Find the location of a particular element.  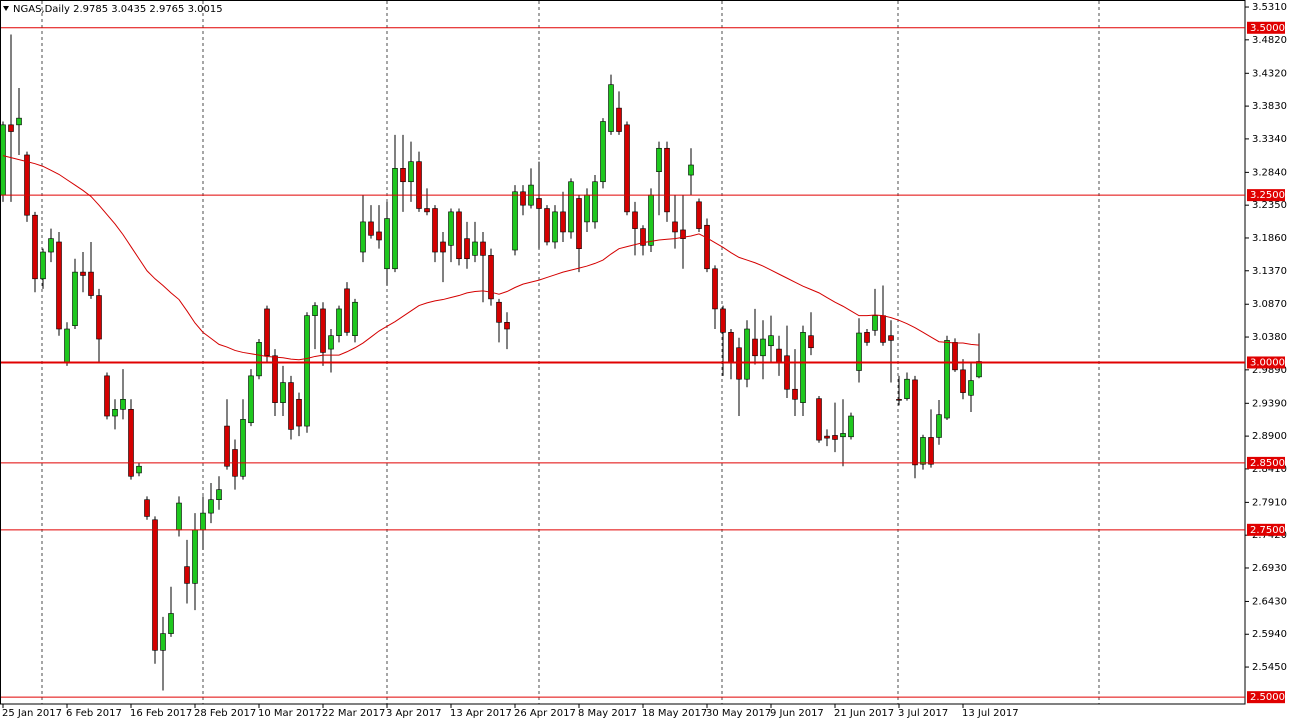

level-label: 2.5000 is located at coordinates (1267, 697).